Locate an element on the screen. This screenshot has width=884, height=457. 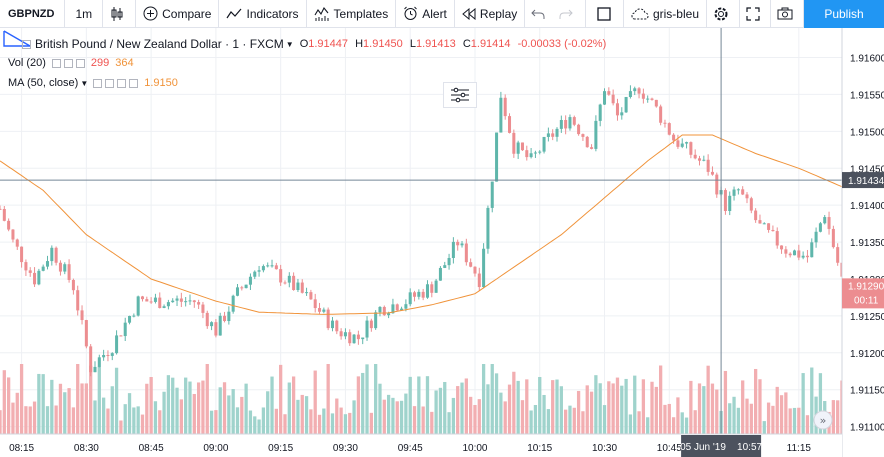
close-value: 1.91414 is located at coordinates (490, 44).